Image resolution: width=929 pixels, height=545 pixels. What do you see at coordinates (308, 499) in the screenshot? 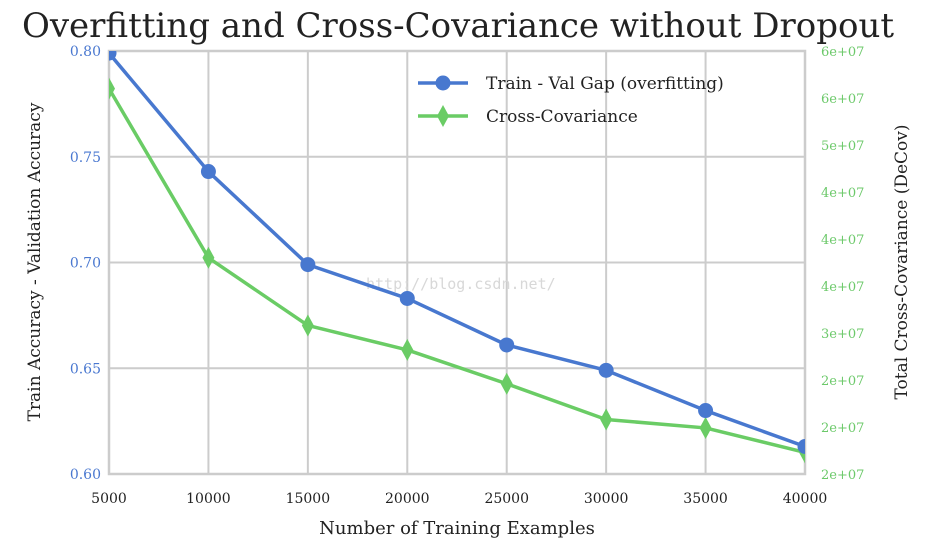
I see `x-tick-label: 15000` at bounding box center [308, 499].